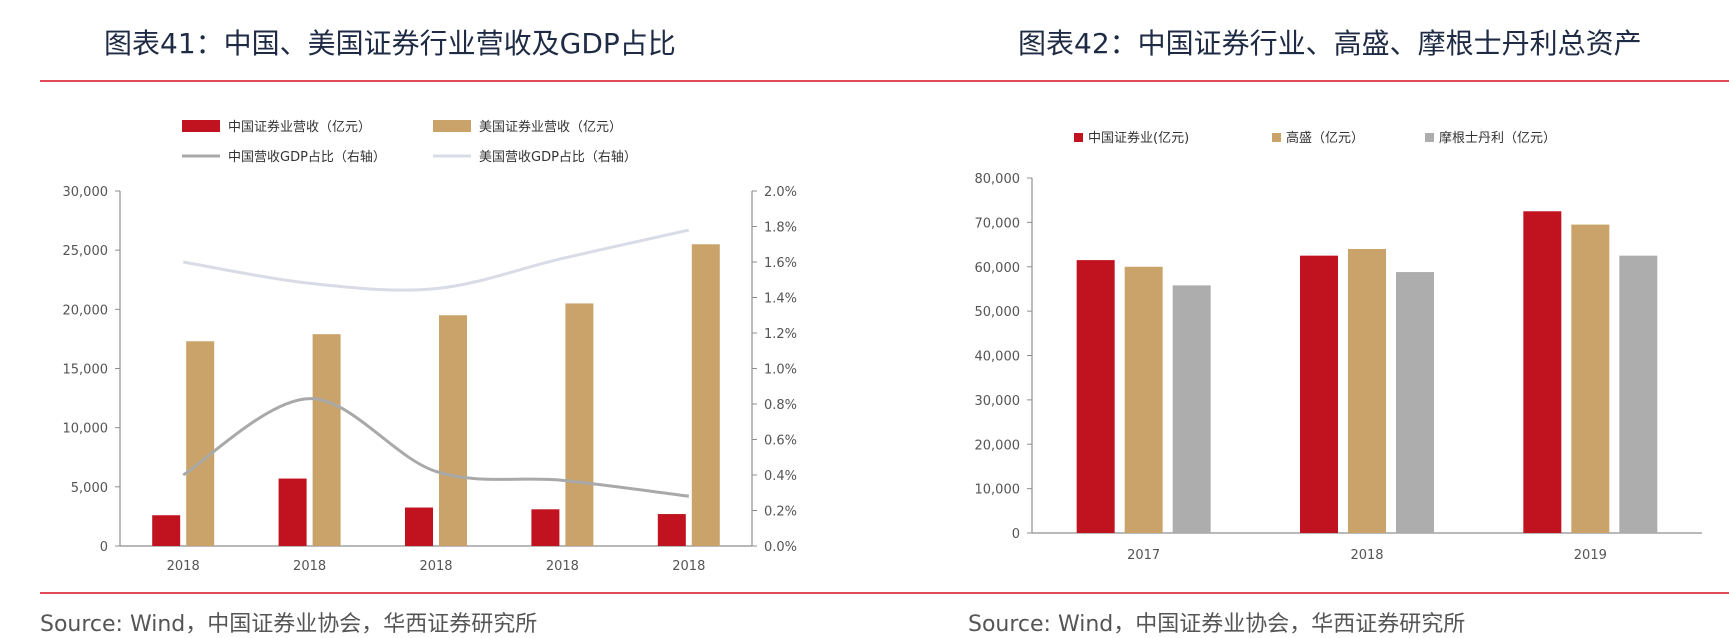  I want to click on chart2-legend-label: 摩根士丹利（亿元）, so click(1497, 138).